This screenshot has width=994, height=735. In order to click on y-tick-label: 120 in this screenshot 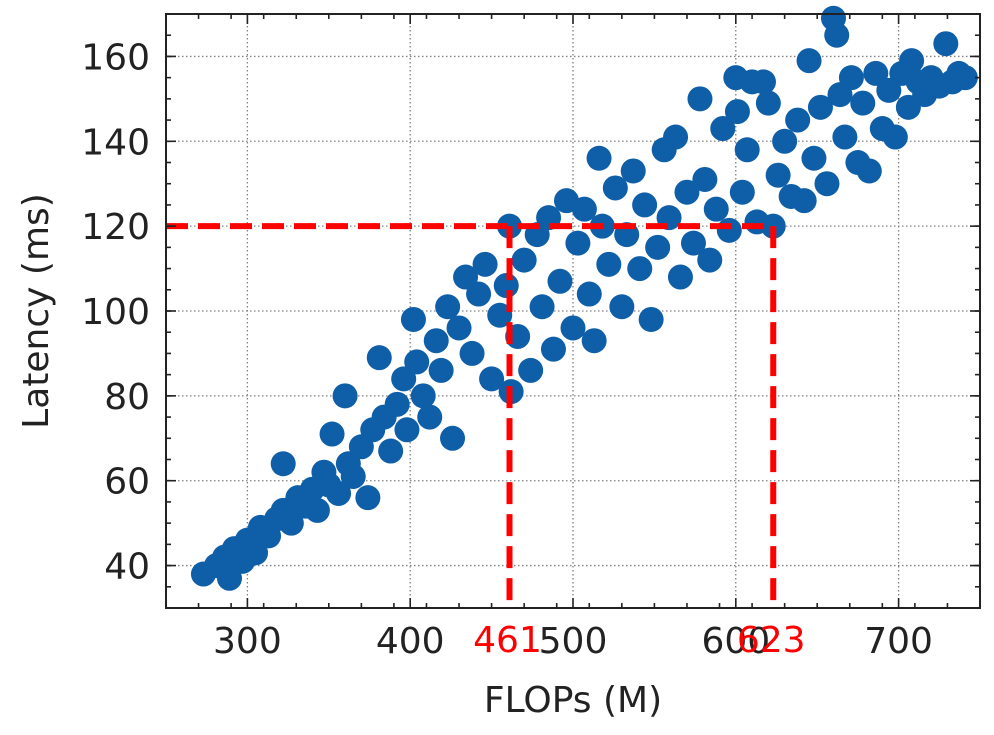, I will do `click(115, 227)`.